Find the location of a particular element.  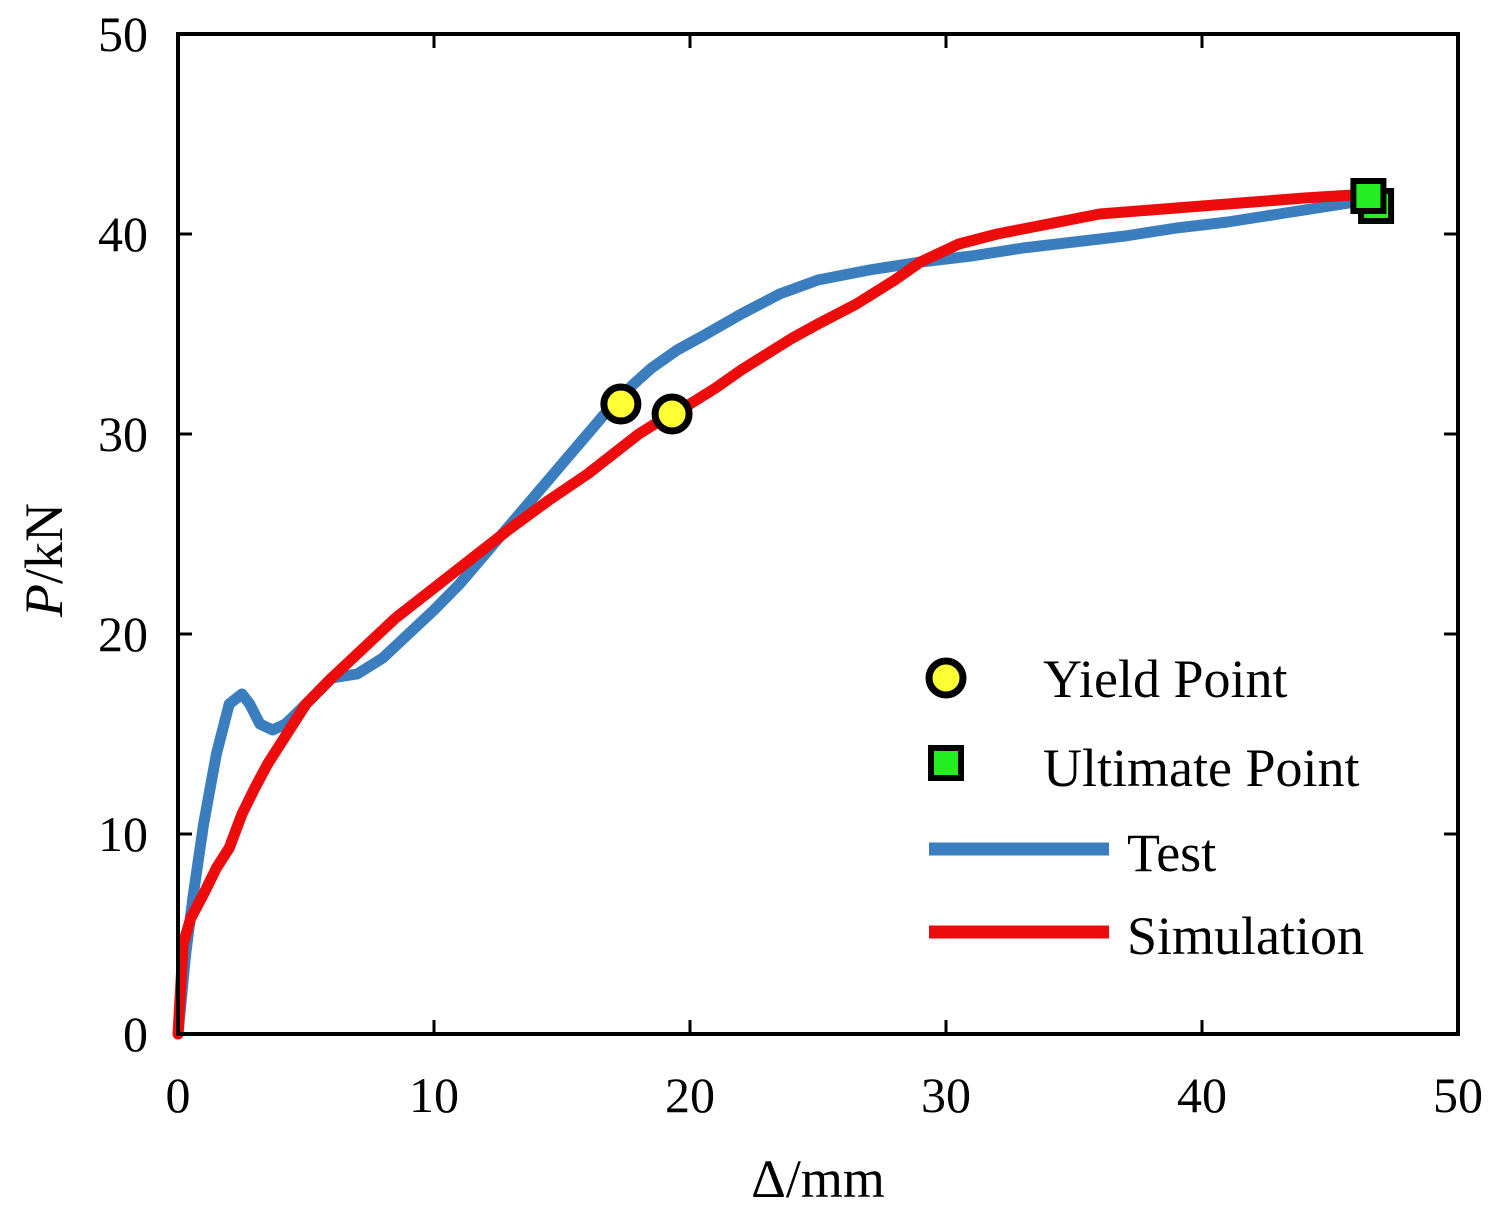

x-axis-symbol: Δ is located at coordinates (768, 1179).